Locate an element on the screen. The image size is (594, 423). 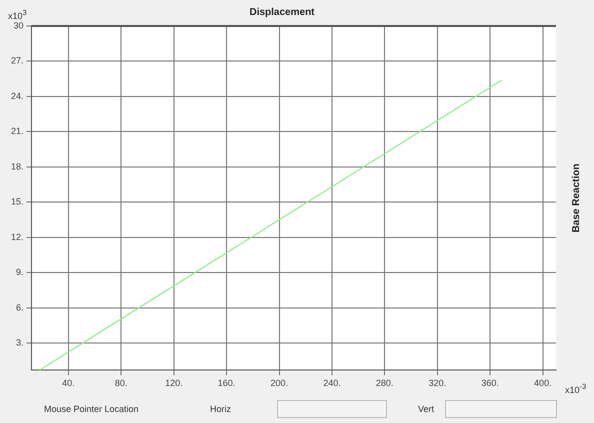
text: Mouse Pointer Location is located at coordinates (91, 409).